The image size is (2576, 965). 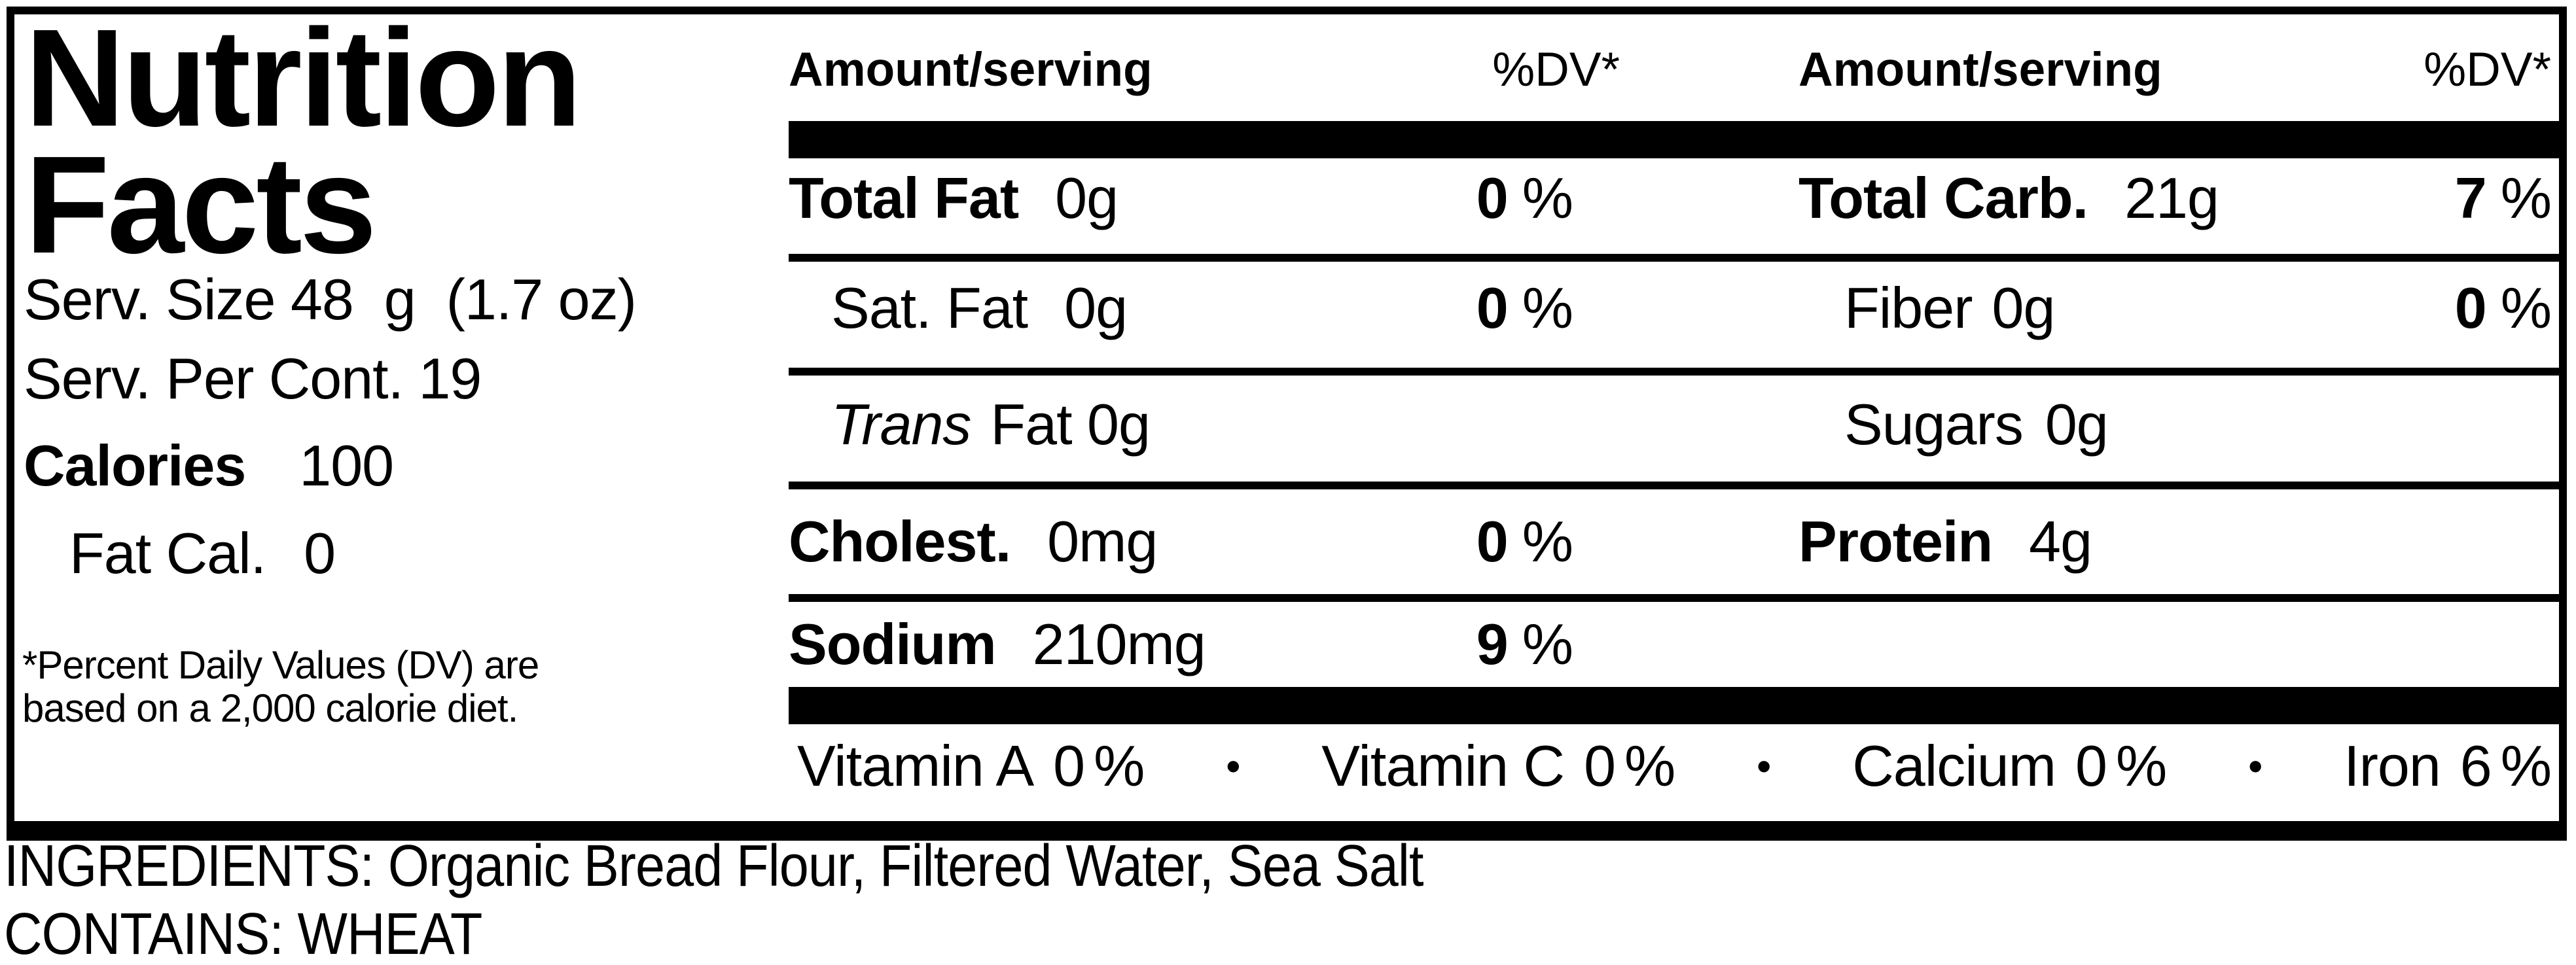 What do you see at coordinates (303, 78) in the screenshot?
I see `title-line-1: Nutrition` at bounding box center [303, 78].